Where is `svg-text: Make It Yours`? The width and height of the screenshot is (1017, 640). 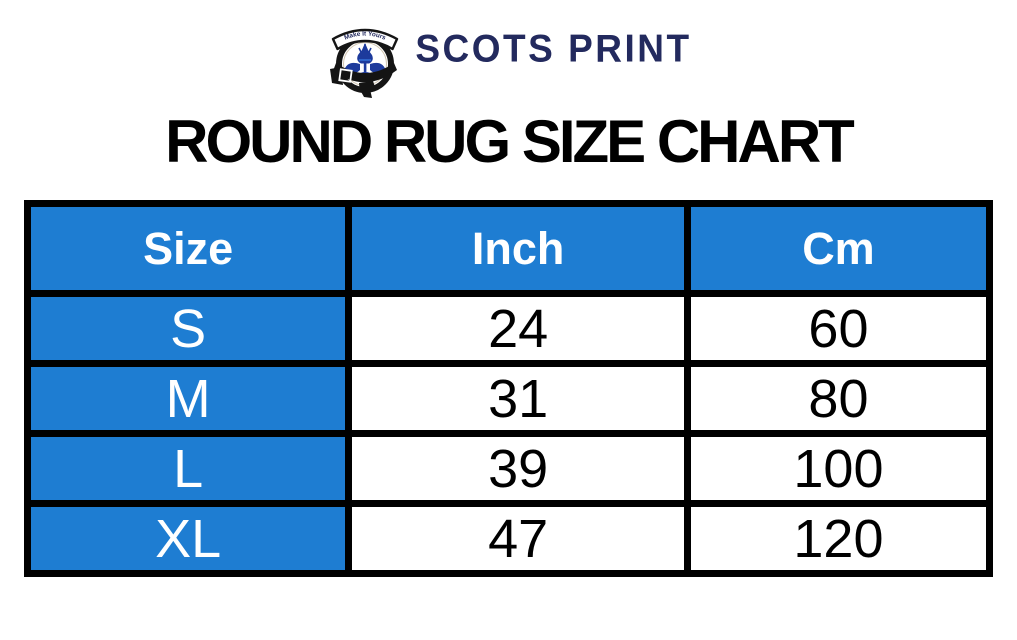
svg-text: Make It Yours is located at coordinates (366, 35).